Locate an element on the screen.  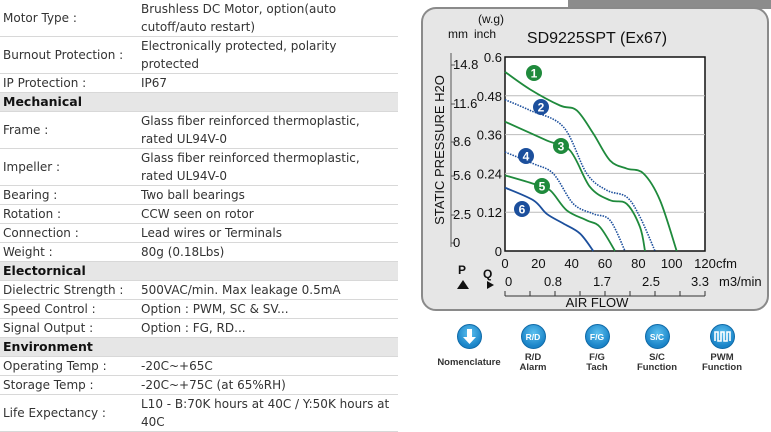
x-axis-title: AIR FLOW is located at coordinates (598, 302).